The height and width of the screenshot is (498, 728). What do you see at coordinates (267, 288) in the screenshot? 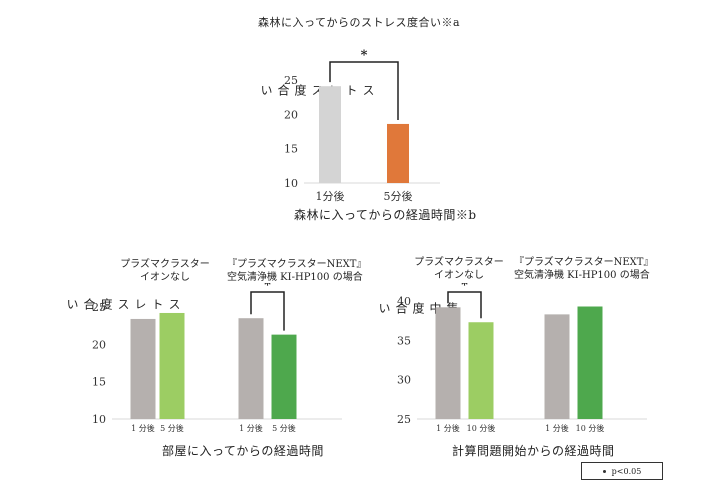
I see `chart-left-significance-star-0: *` at bounding box center [267, 288].